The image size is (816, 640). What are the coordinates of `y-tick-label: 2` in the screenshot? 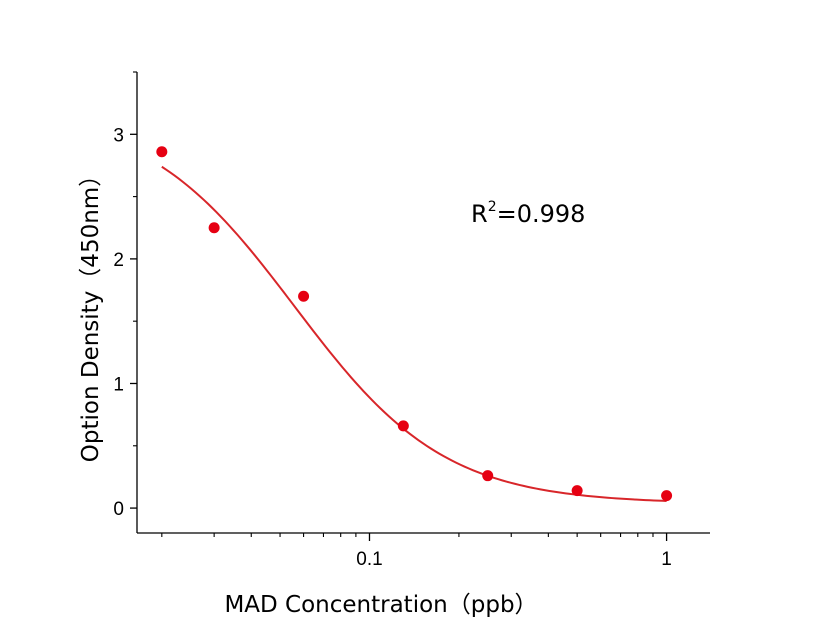 It's located at (118, 260).